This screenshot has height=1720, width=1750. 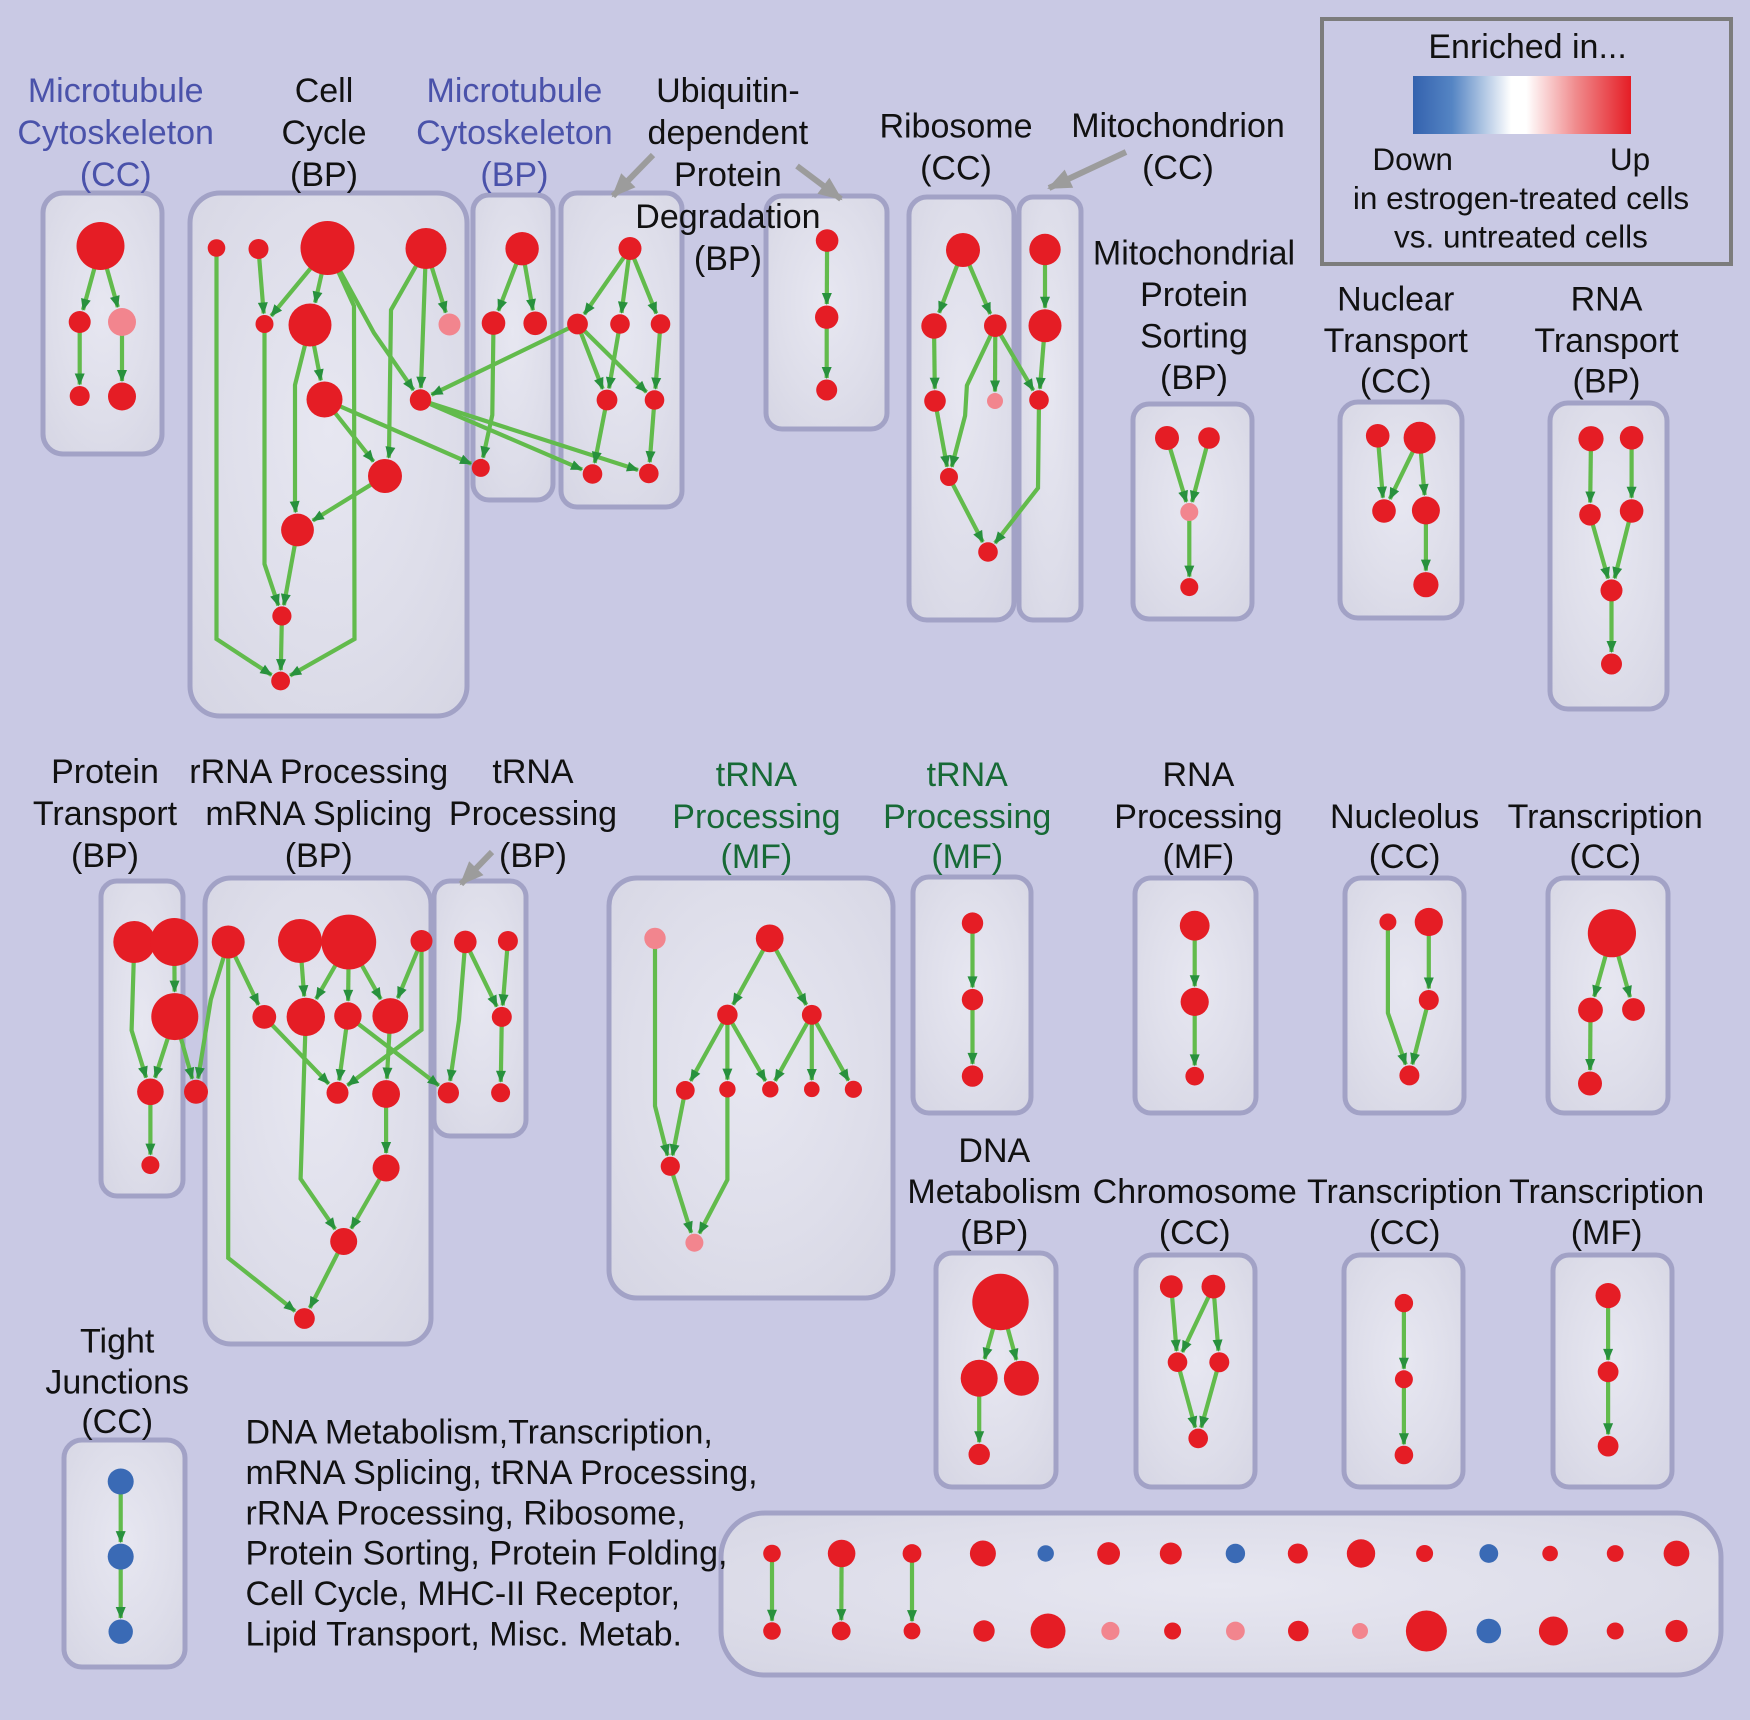 What do you see at coordinates (1521, 198) in the screenshot?
I see `svg-text: in estrogen-treated cells` at bounding box center [1521, 198].